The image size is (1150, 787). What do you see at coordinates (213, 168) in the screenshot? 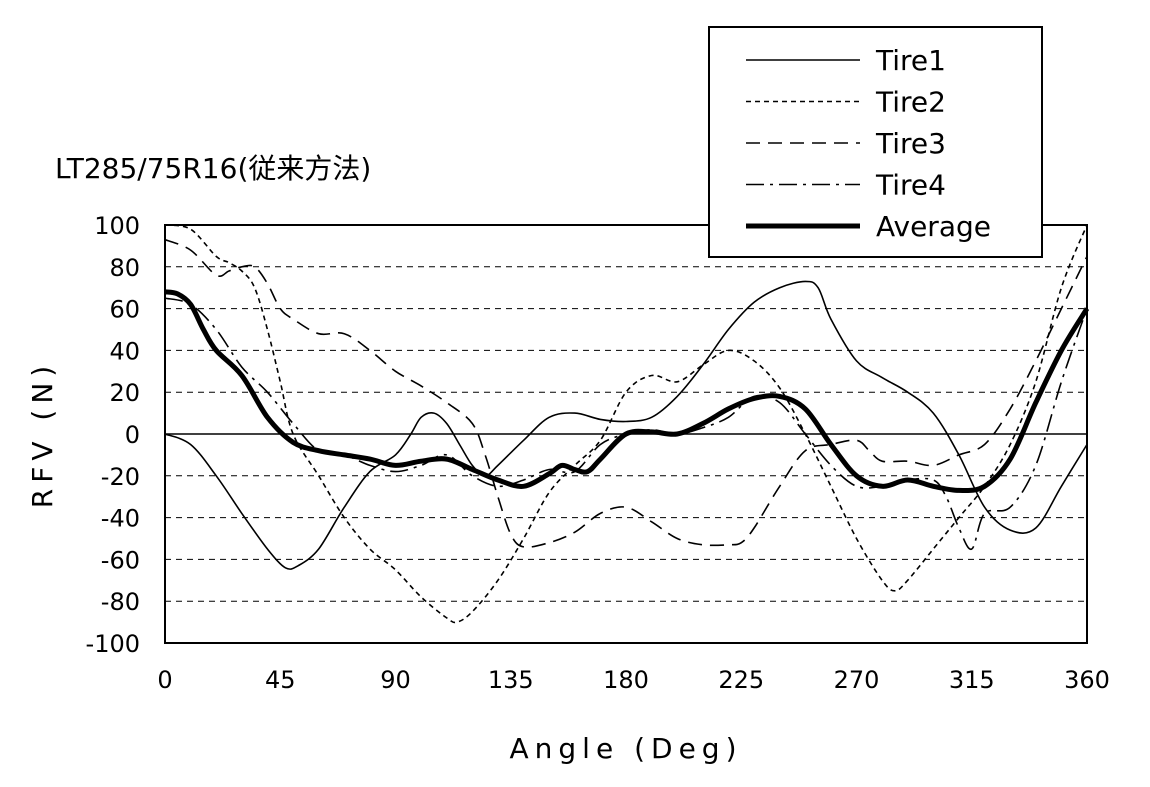
I see `chart-title: LT285/75R16(従来方法)` at bounding box center [213, 168].